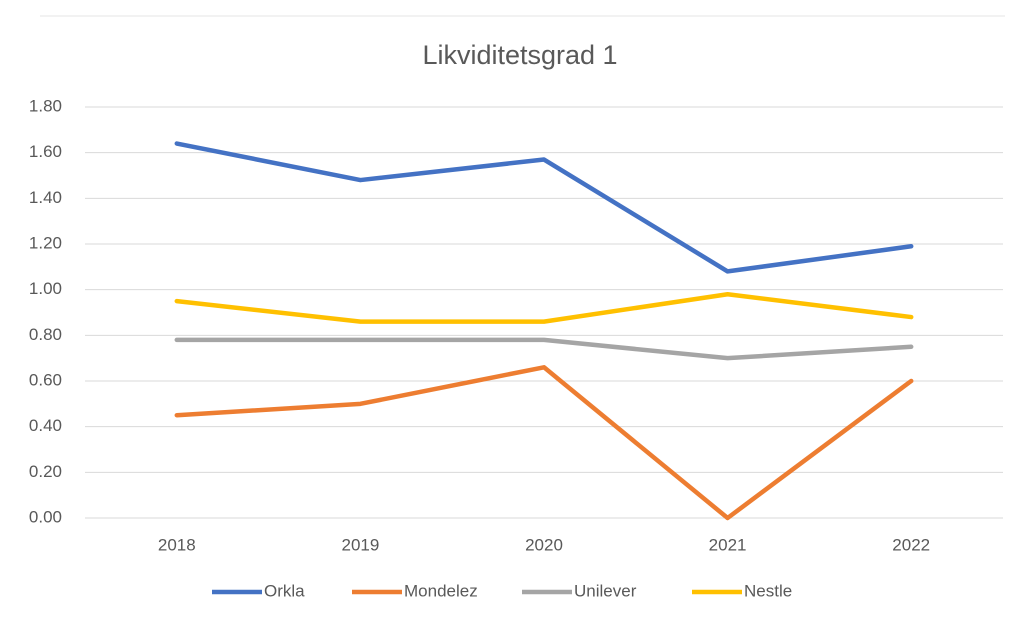 Image resolution: width=1014 pixels, height=619 pixels. Describe the element at coordinates (45, 471) in the screenshot. I see `y-tick-label: 0.20` at that location.